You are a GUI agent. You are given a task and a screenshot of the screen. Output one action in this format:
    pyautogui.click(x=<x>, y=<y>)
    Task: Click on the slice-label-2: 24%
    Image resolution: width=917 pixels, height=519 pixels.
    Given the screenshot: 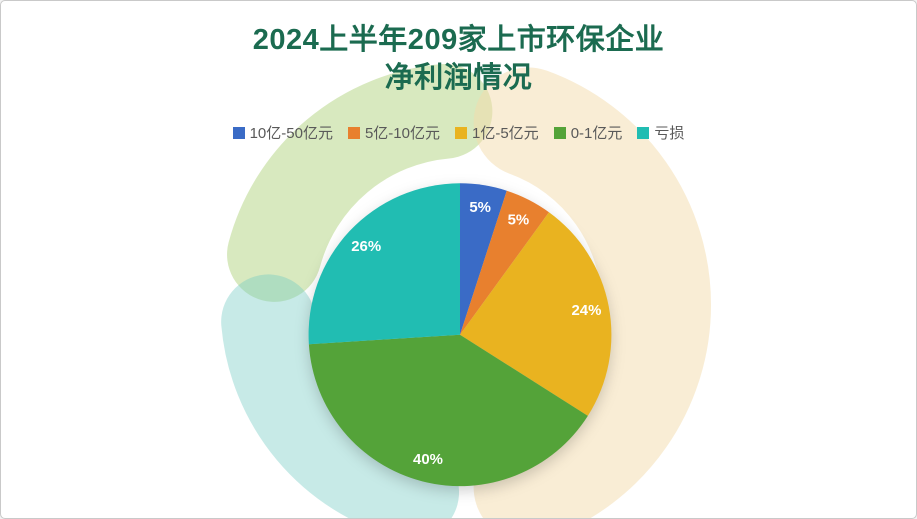 What is the action you would take?
    pyautogui.click(x=586, y=310)
    